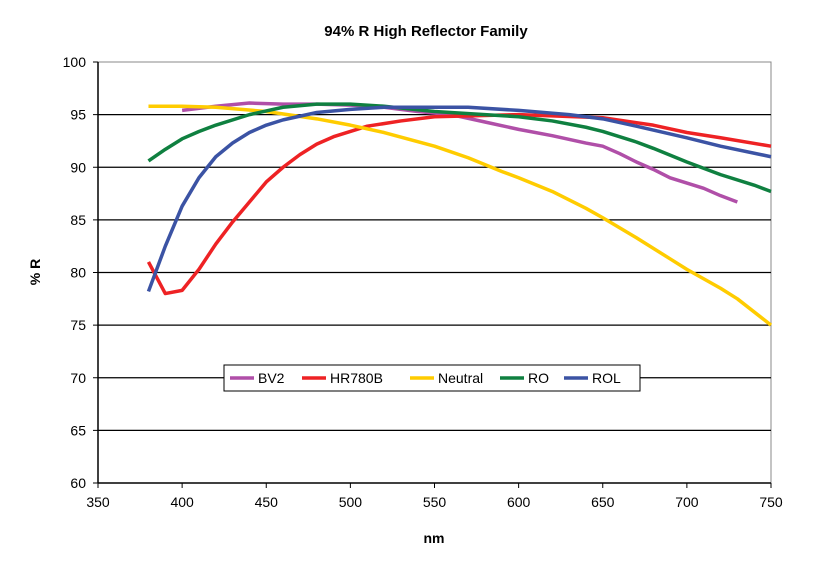  Describe the element at coordinates (271, 378) in the screenshot. I see `legend-label: BV2` at that location.